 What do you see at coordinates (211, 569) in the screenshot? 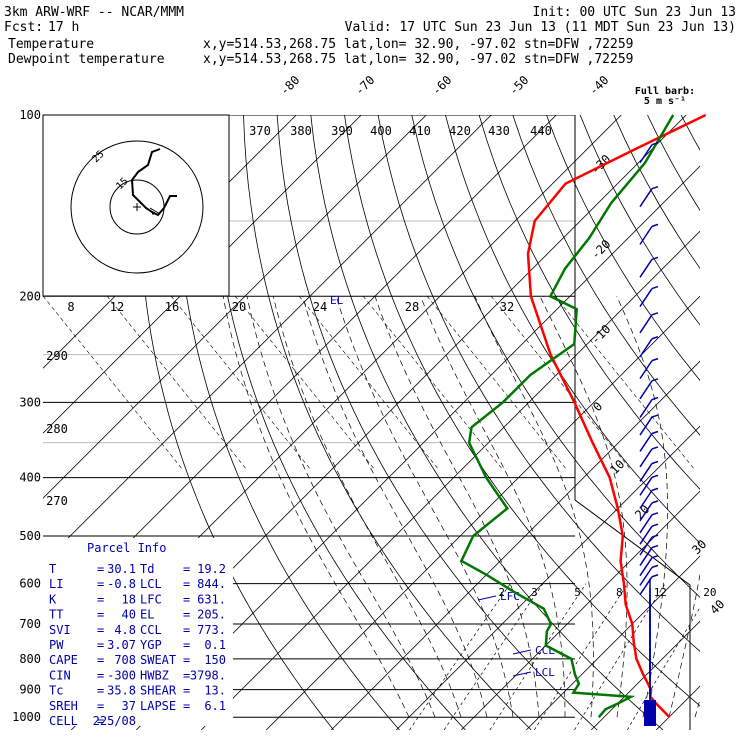
I see `parcel-value2: 19.2` at bounding box center [211, 569].